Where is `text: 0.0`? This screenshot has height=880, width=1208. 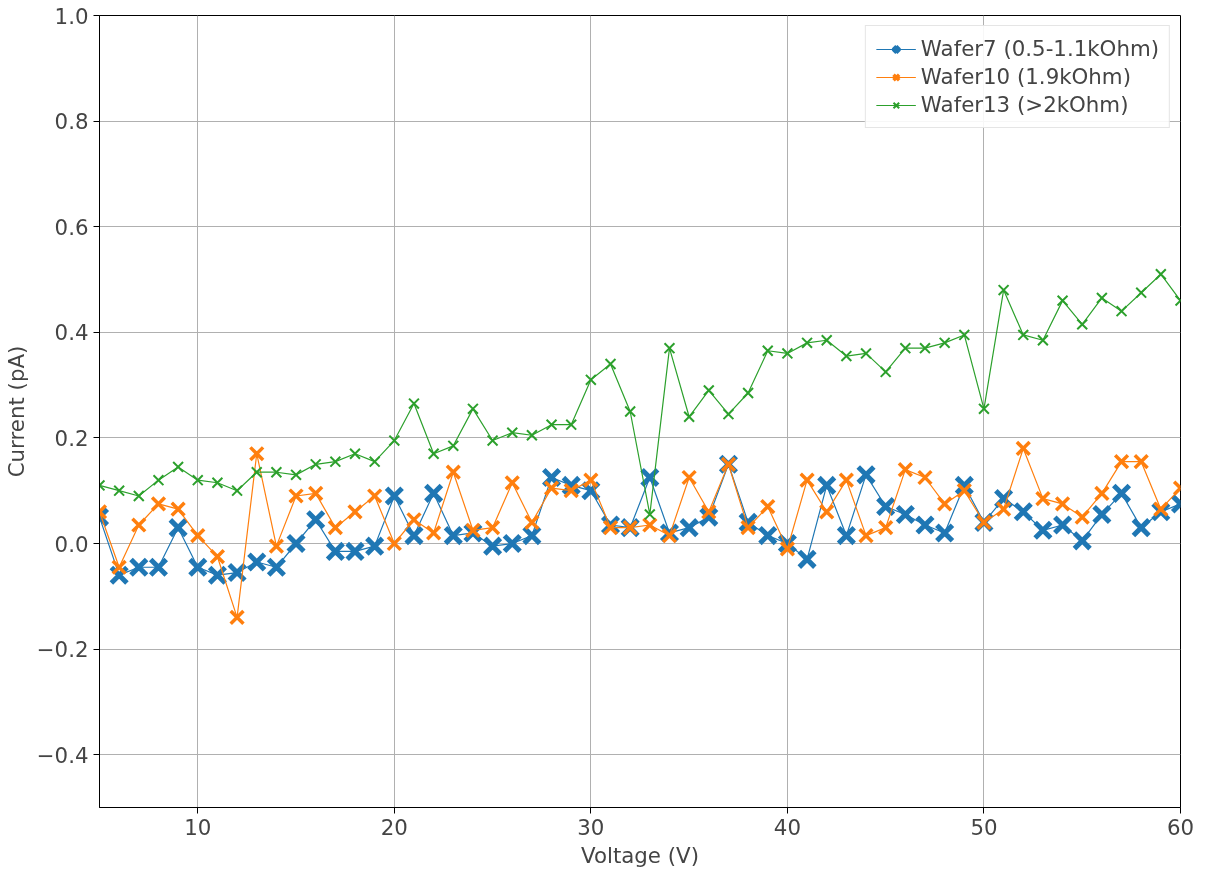
text: 0.0 is located at coordinates (71, 544).